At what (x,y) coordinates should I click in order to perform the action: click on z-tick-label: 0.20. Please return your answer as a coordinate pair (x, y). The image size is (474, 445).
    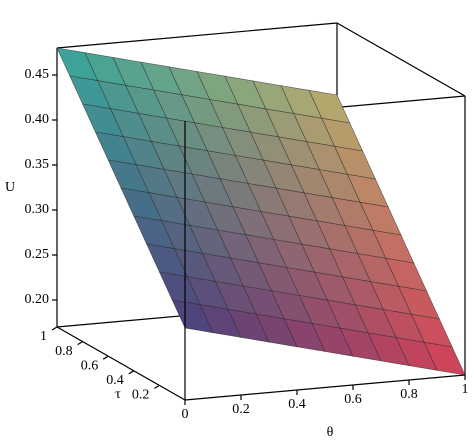
    Looking at the image, I should click on (37, 299).